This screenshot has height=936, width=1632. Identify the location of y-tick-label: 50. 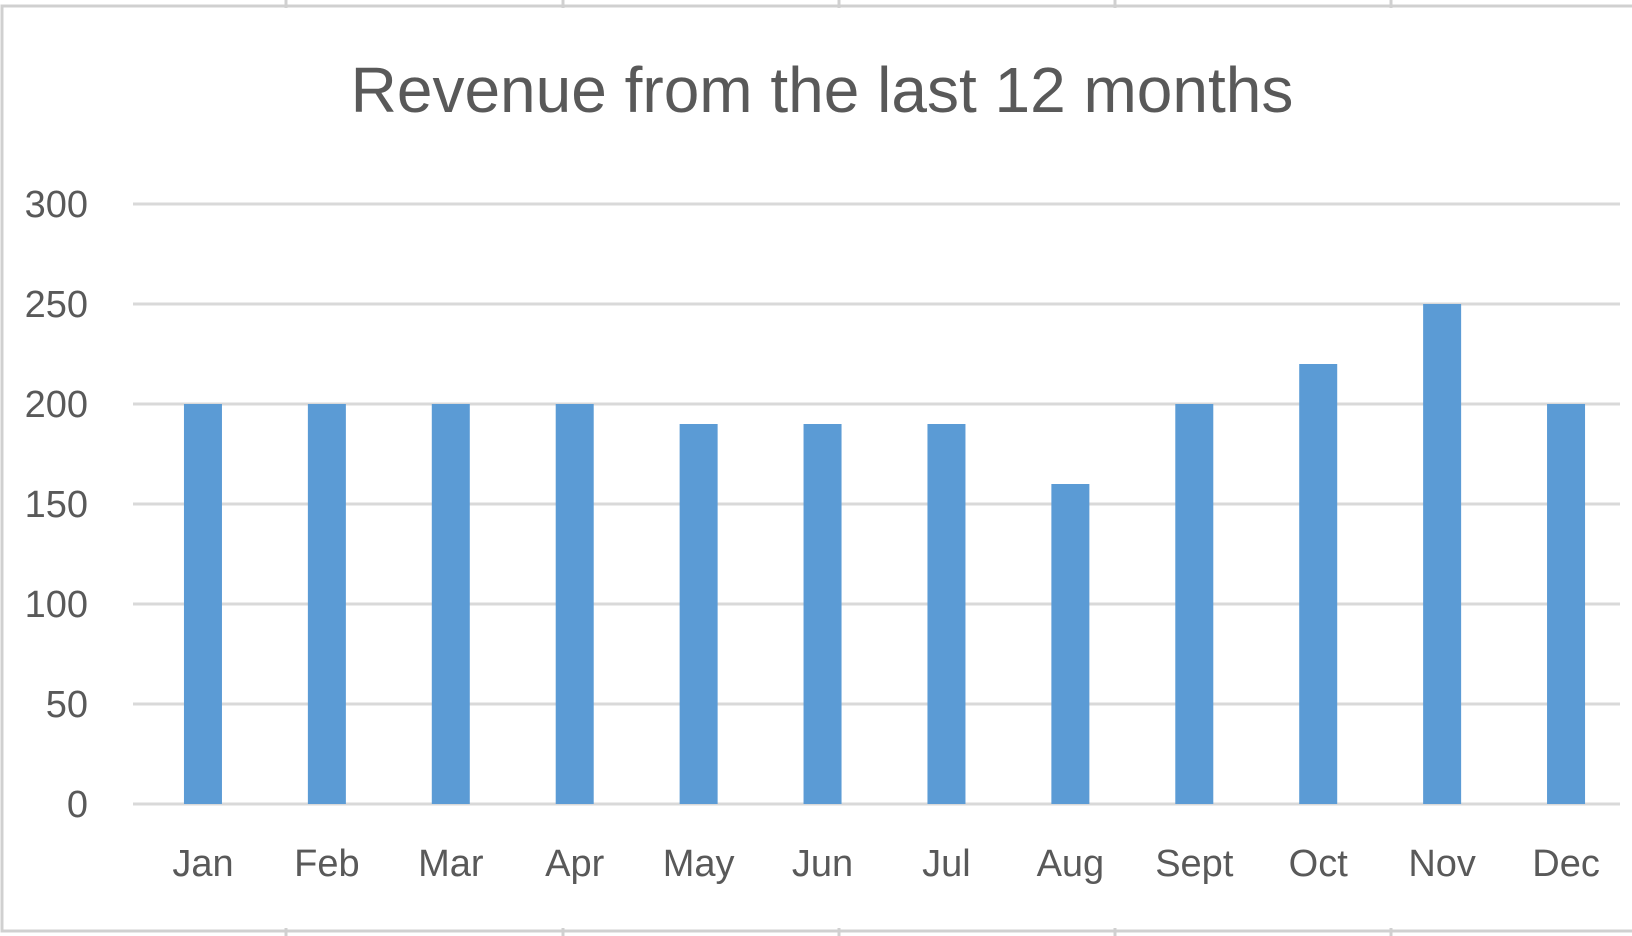
(67, 705).